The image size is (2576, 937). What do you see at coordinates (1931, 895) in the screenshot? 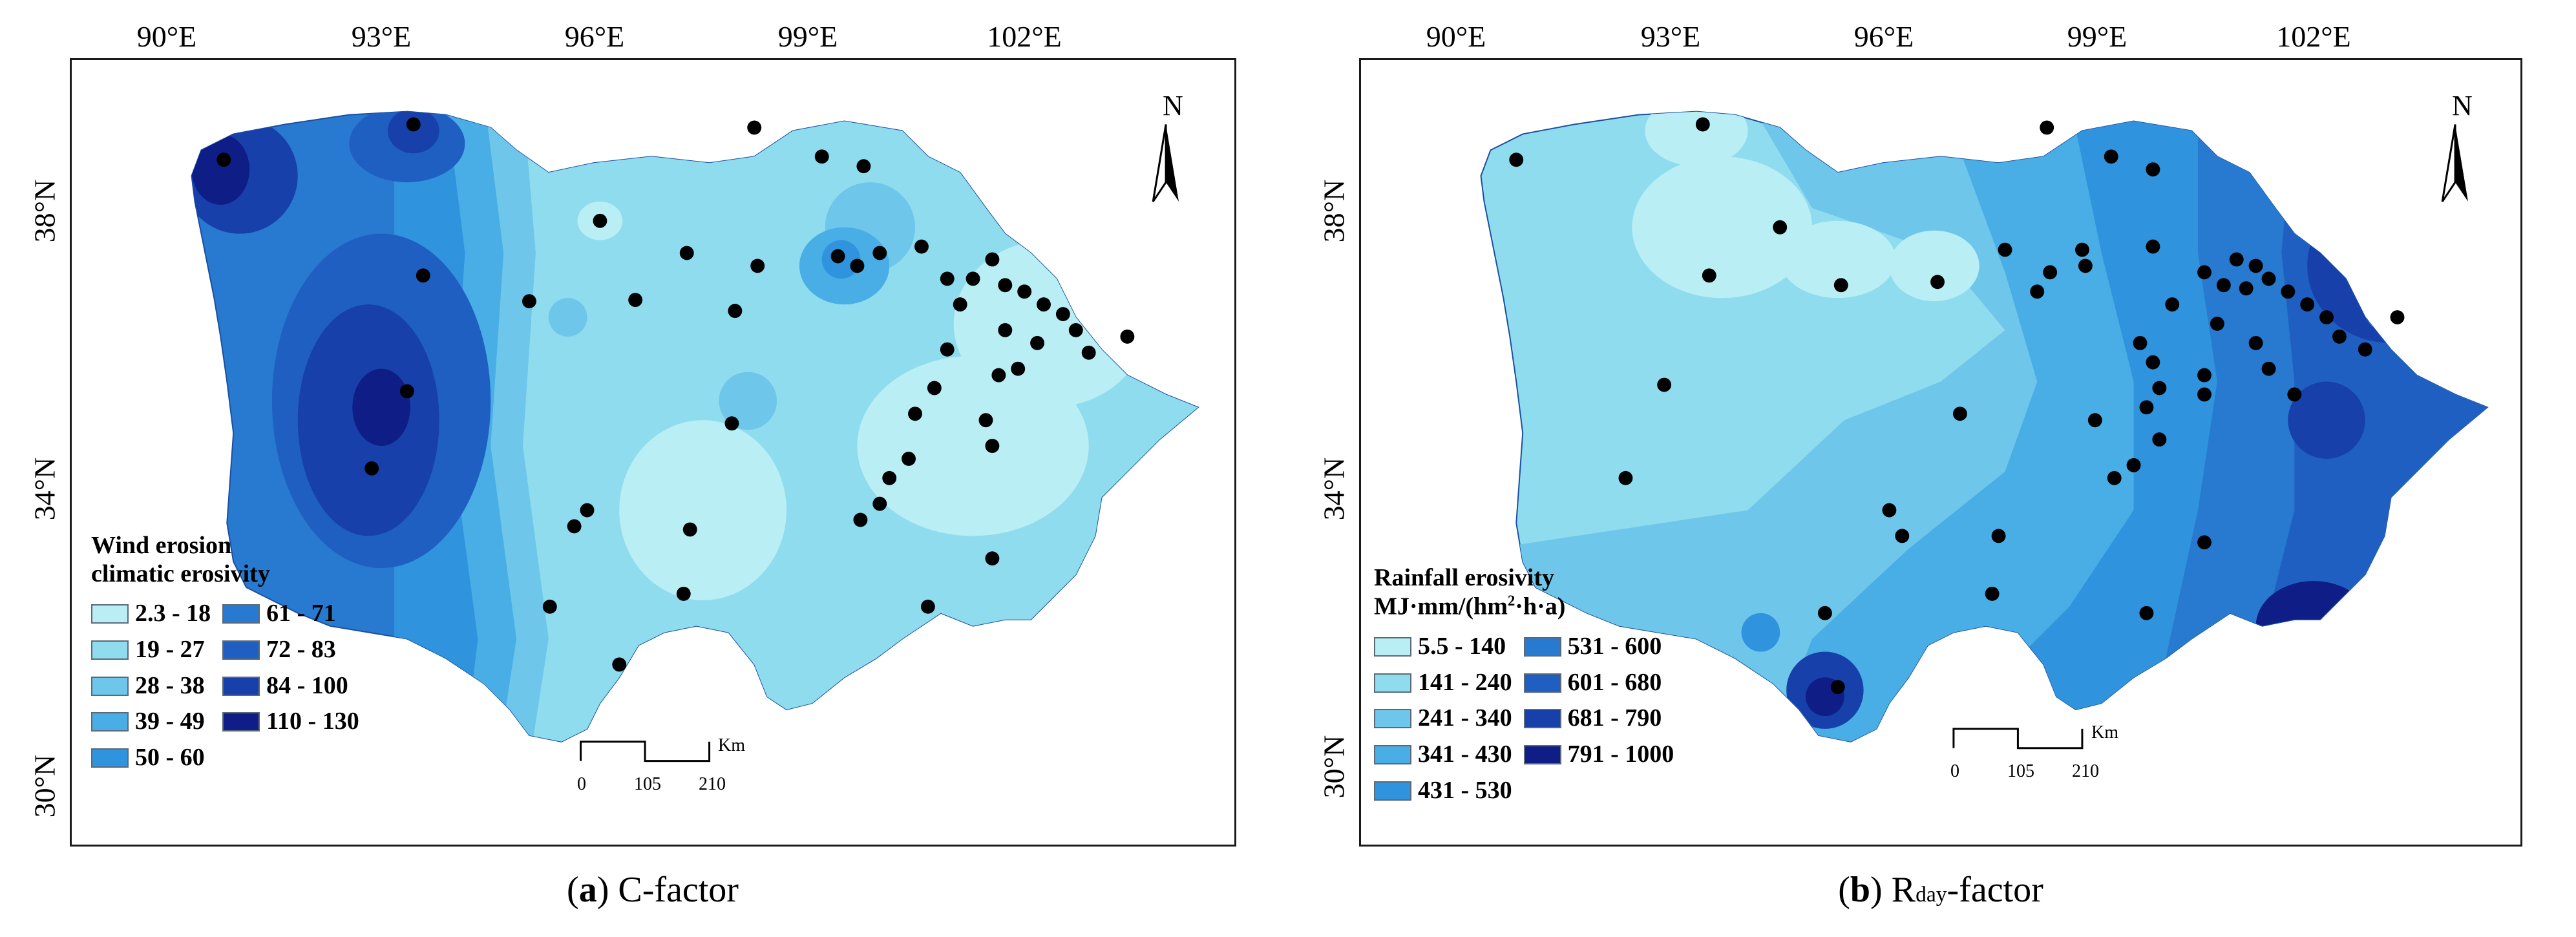
I see `caption-b-sub: day` at bounding box center [1931, 895].